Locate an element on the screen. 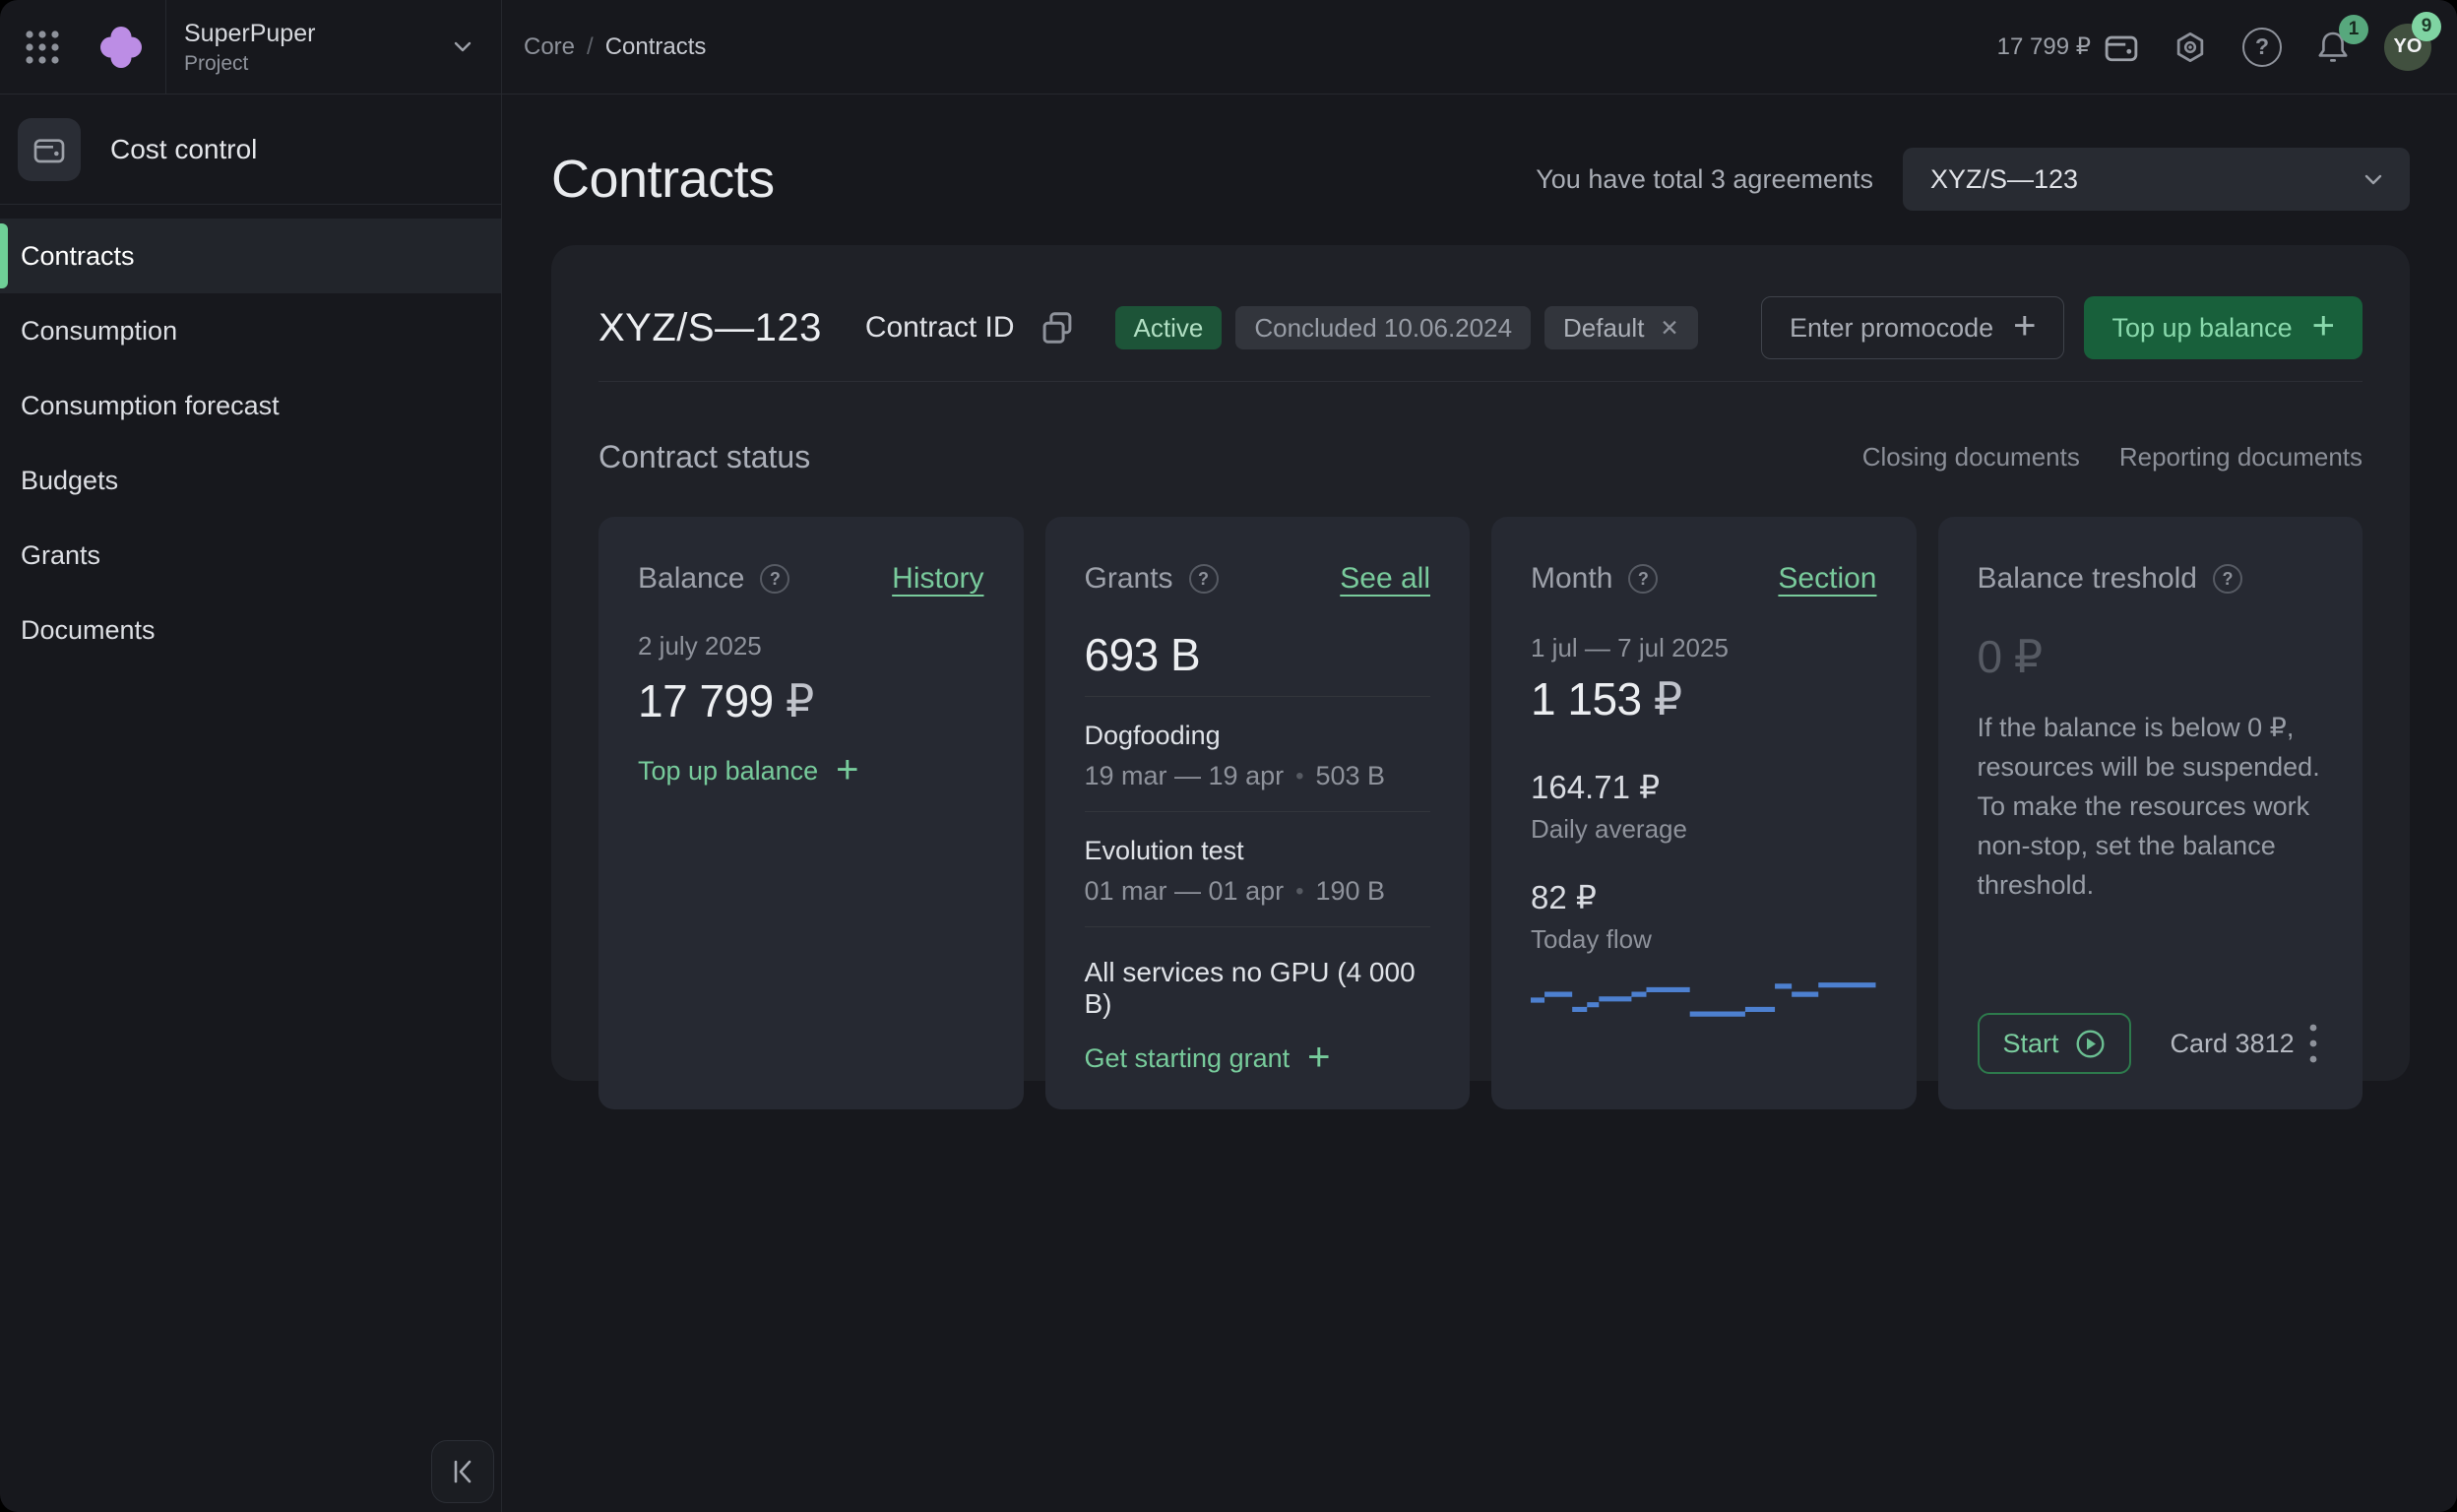  sidebar-section-header: Cost control is located at coordinates (250, 149).